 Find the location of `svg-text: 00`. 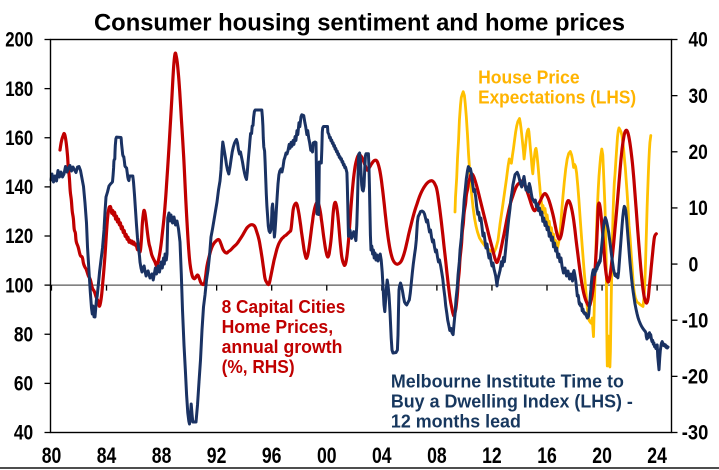

svg-text: 00 is located at coordinates (327, 455).